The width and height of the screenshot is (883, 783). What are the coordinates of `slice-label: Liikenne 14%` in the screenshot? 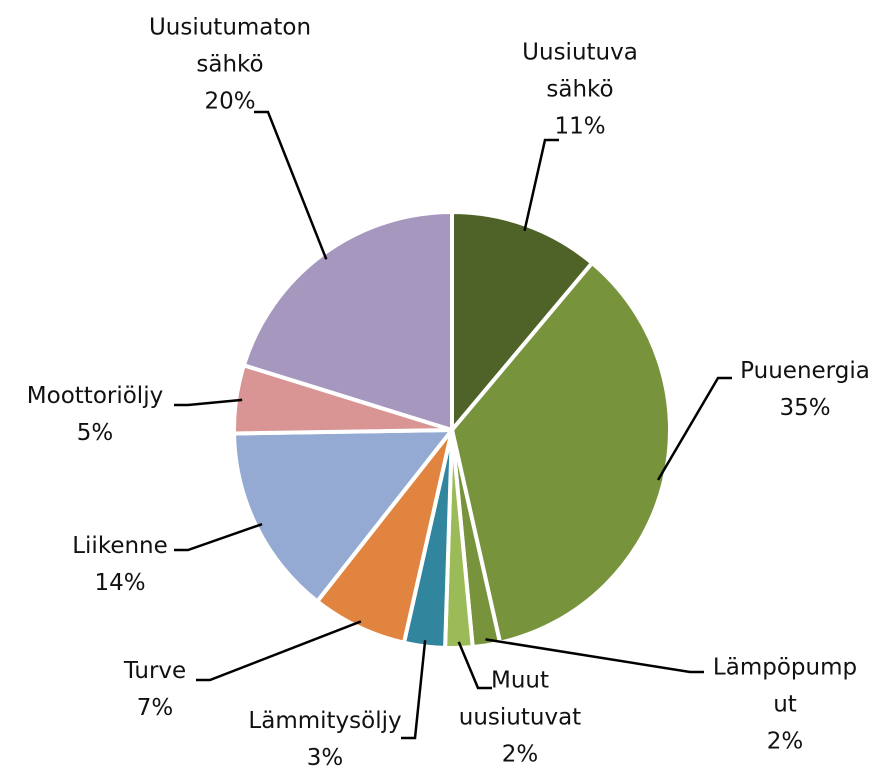 It's located at (120, 565).